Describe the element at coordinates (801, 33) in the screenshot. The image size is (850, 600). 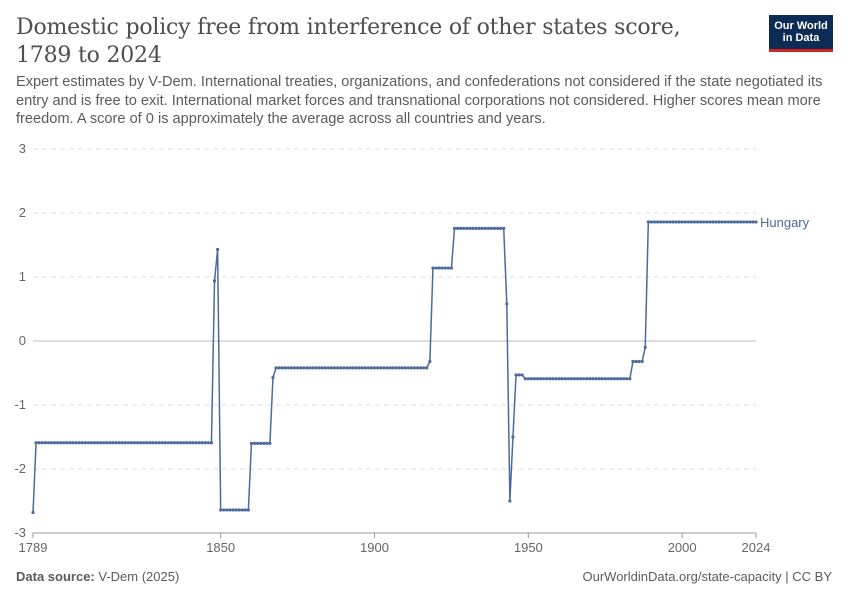
I see `owid-logo: Our World in Data` at that location.